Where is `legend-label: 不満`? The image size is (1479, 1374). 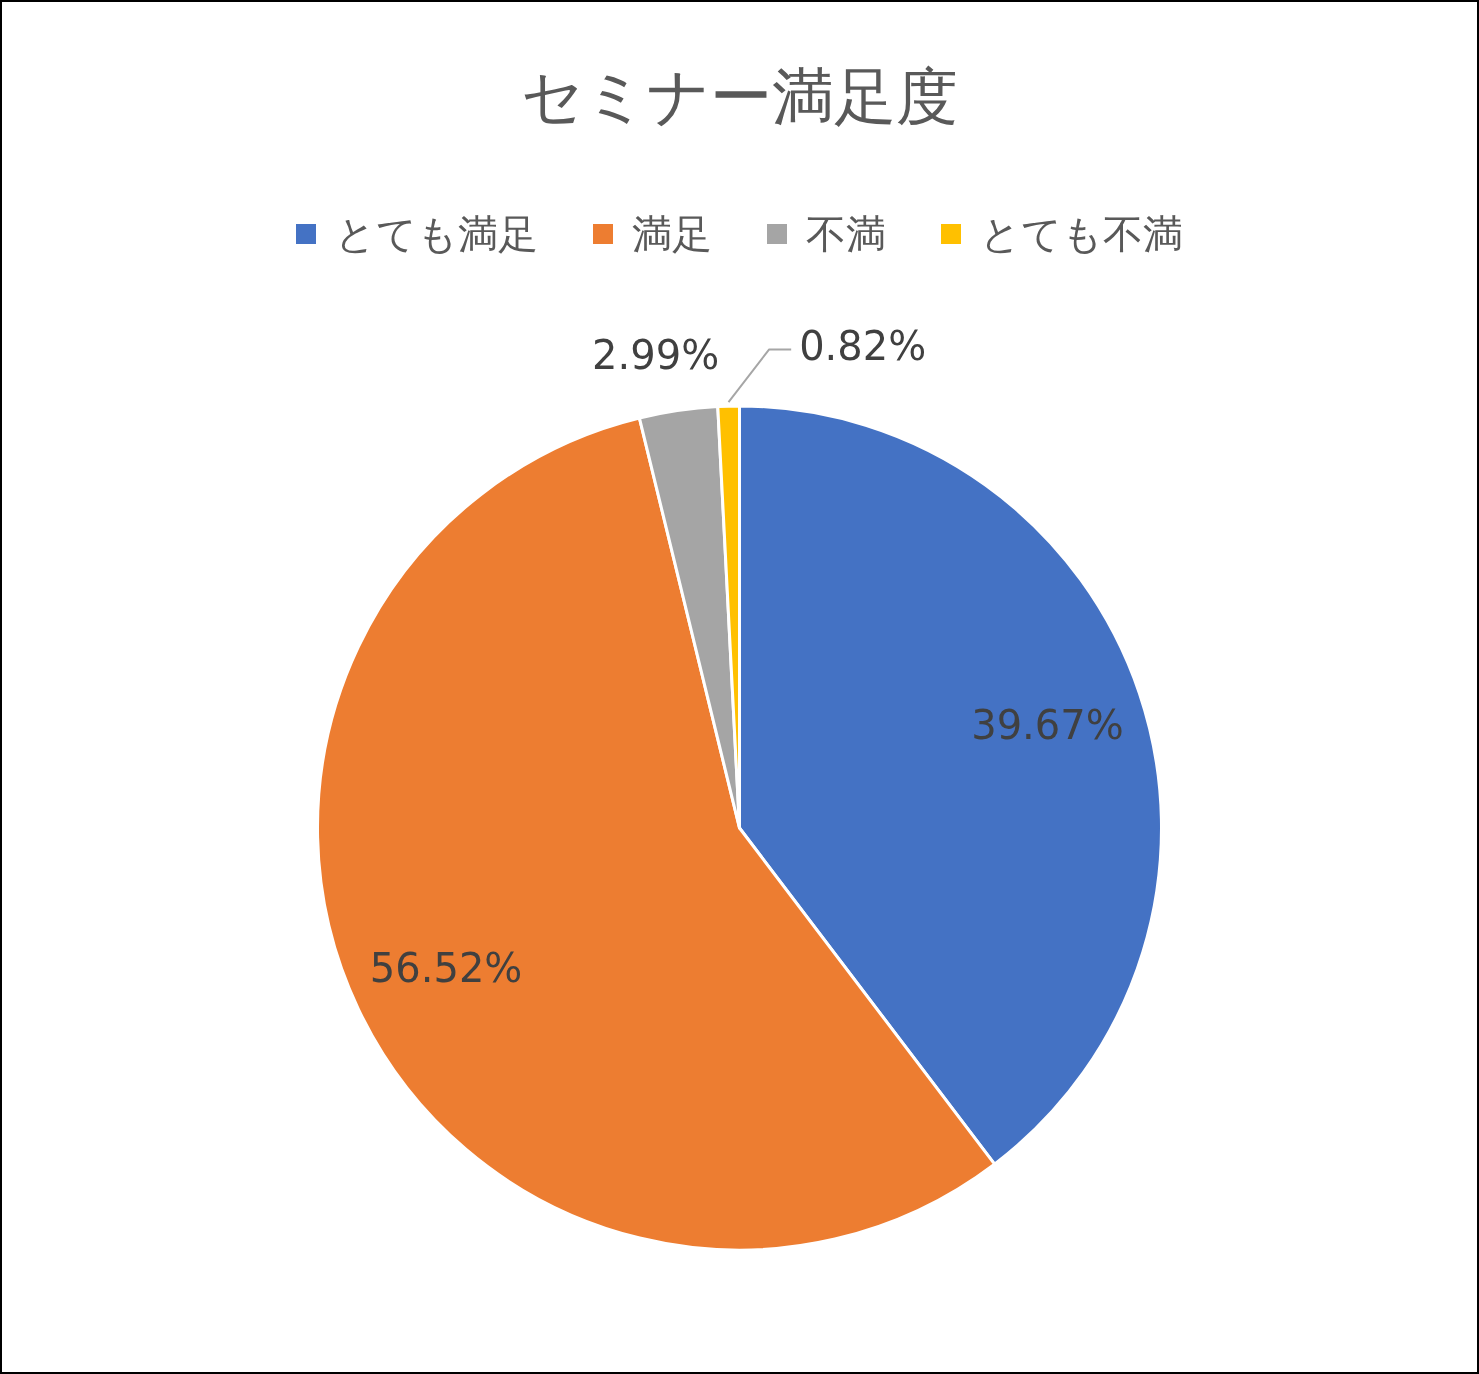
legend-label: 不満 is located at coordinates (846, 234).